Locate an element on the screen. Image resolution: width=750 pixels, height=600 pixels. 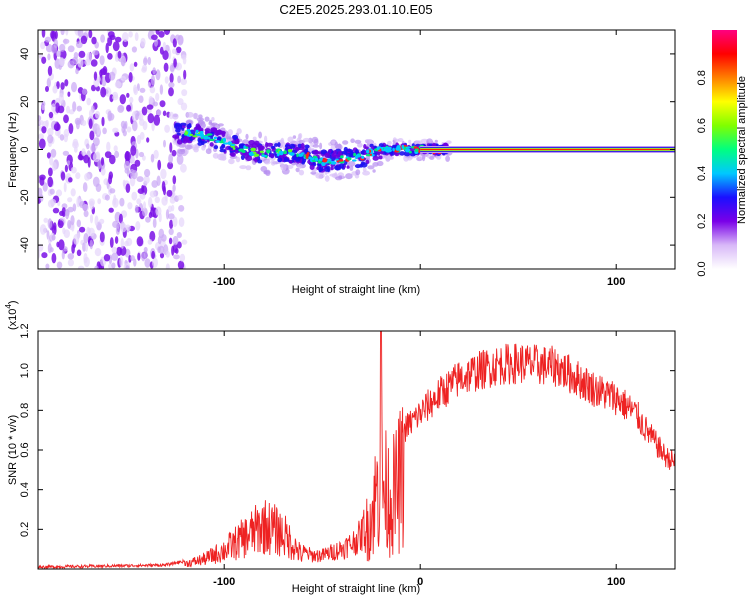
snr-ytick-label: 1.2 is located at coordinates (25, 330).